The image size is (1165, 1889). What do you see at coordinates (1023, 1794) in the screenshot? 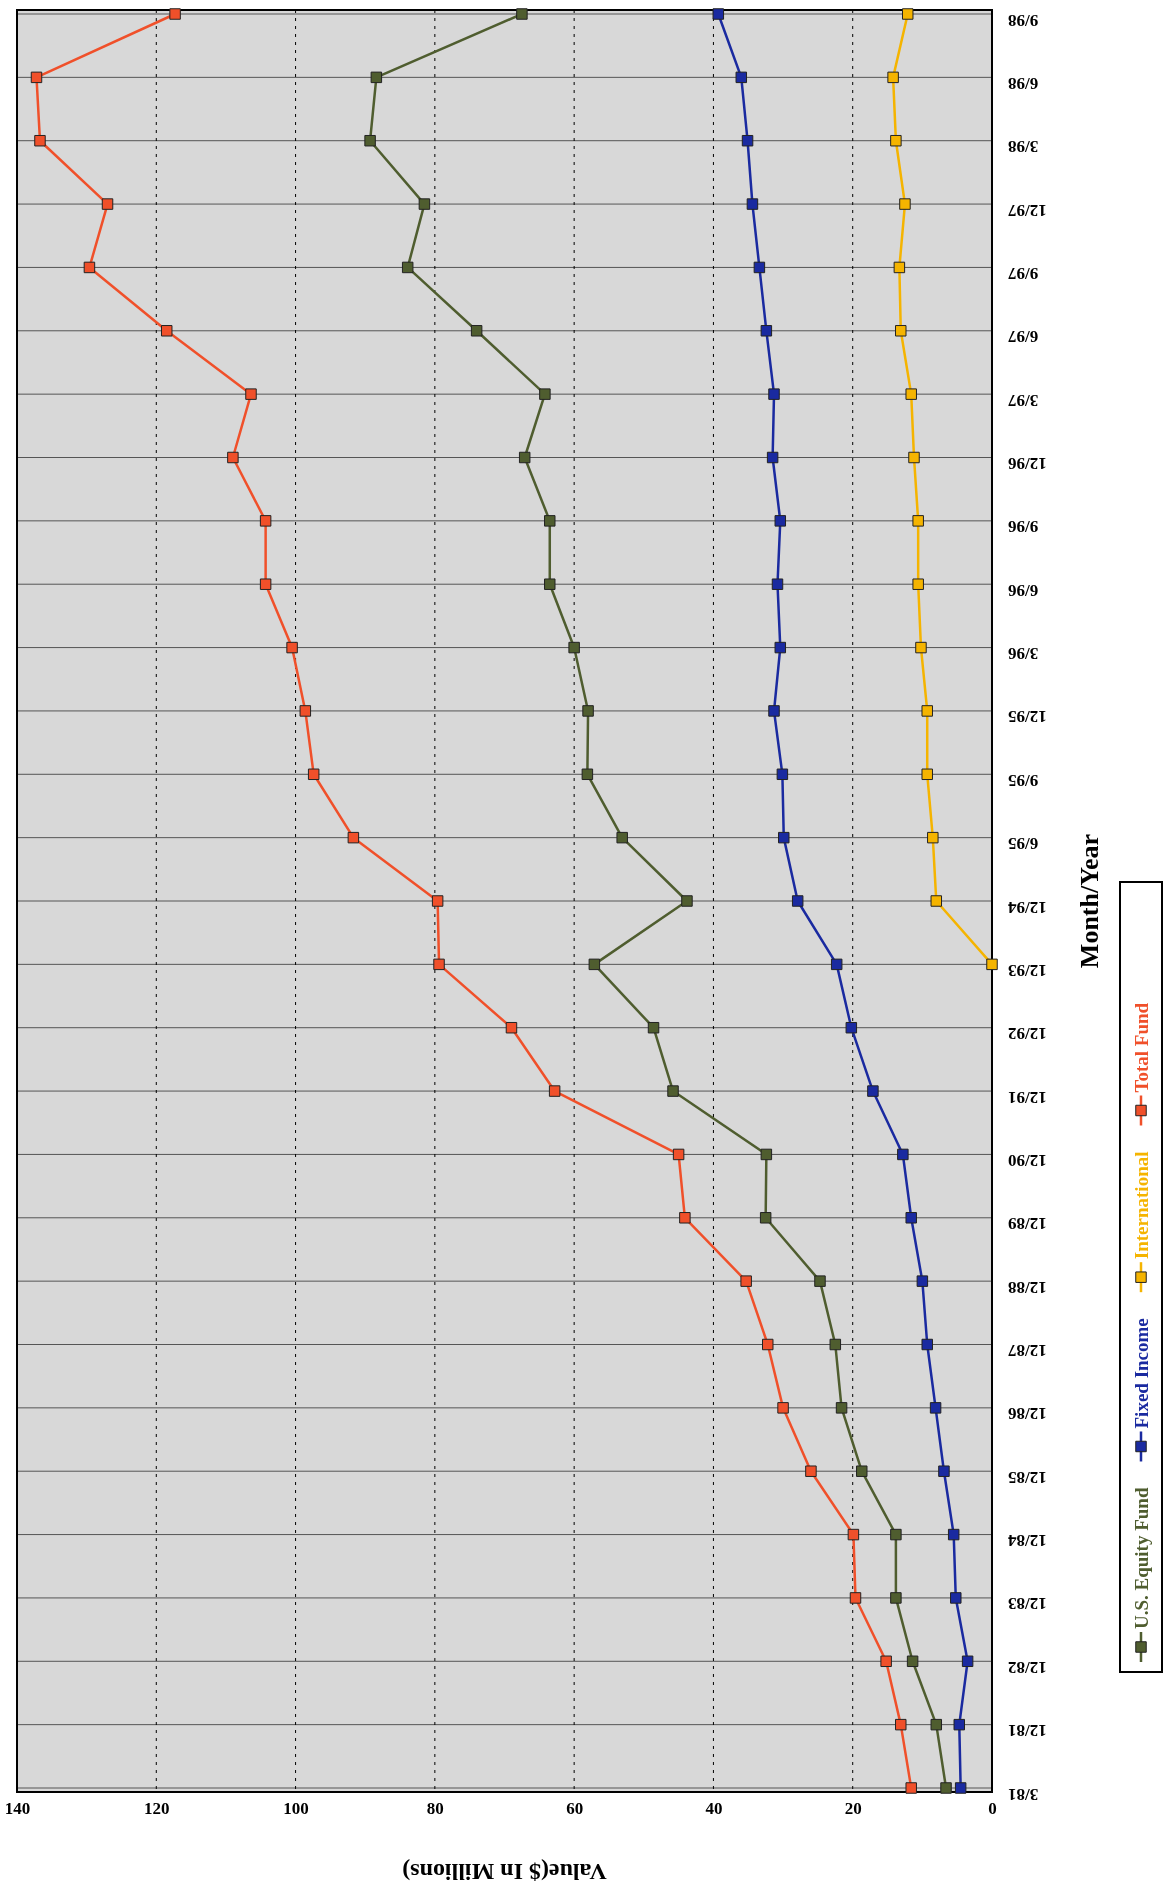
I see `y-tick-label: 3/81` at bounding box center [1023, 1794].